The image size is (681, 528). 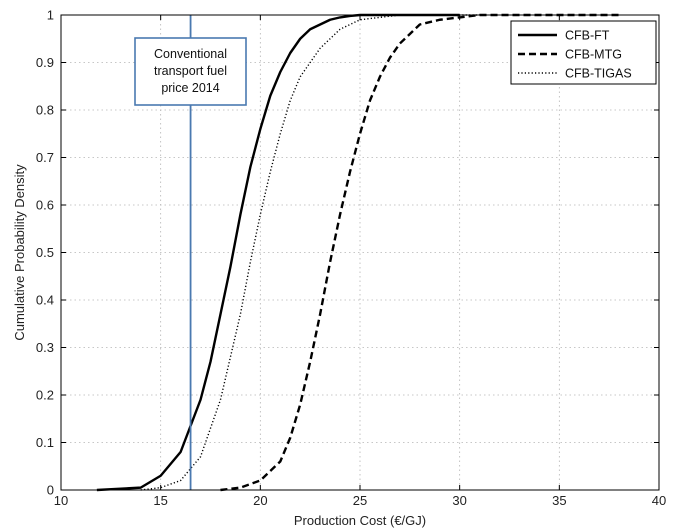 What do you see at coordinates (190, 54) in the screenshot?
I see `annotation-text: Conventional` at bounding box center [190, 54].